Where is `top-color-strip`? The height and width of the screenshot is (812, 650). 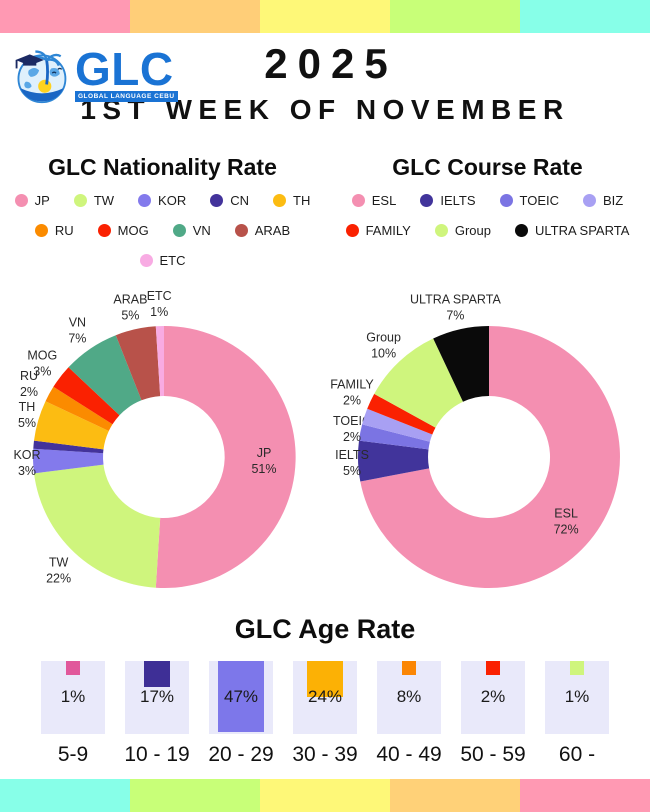
top-color-strip is located at coordinates (325, 16).